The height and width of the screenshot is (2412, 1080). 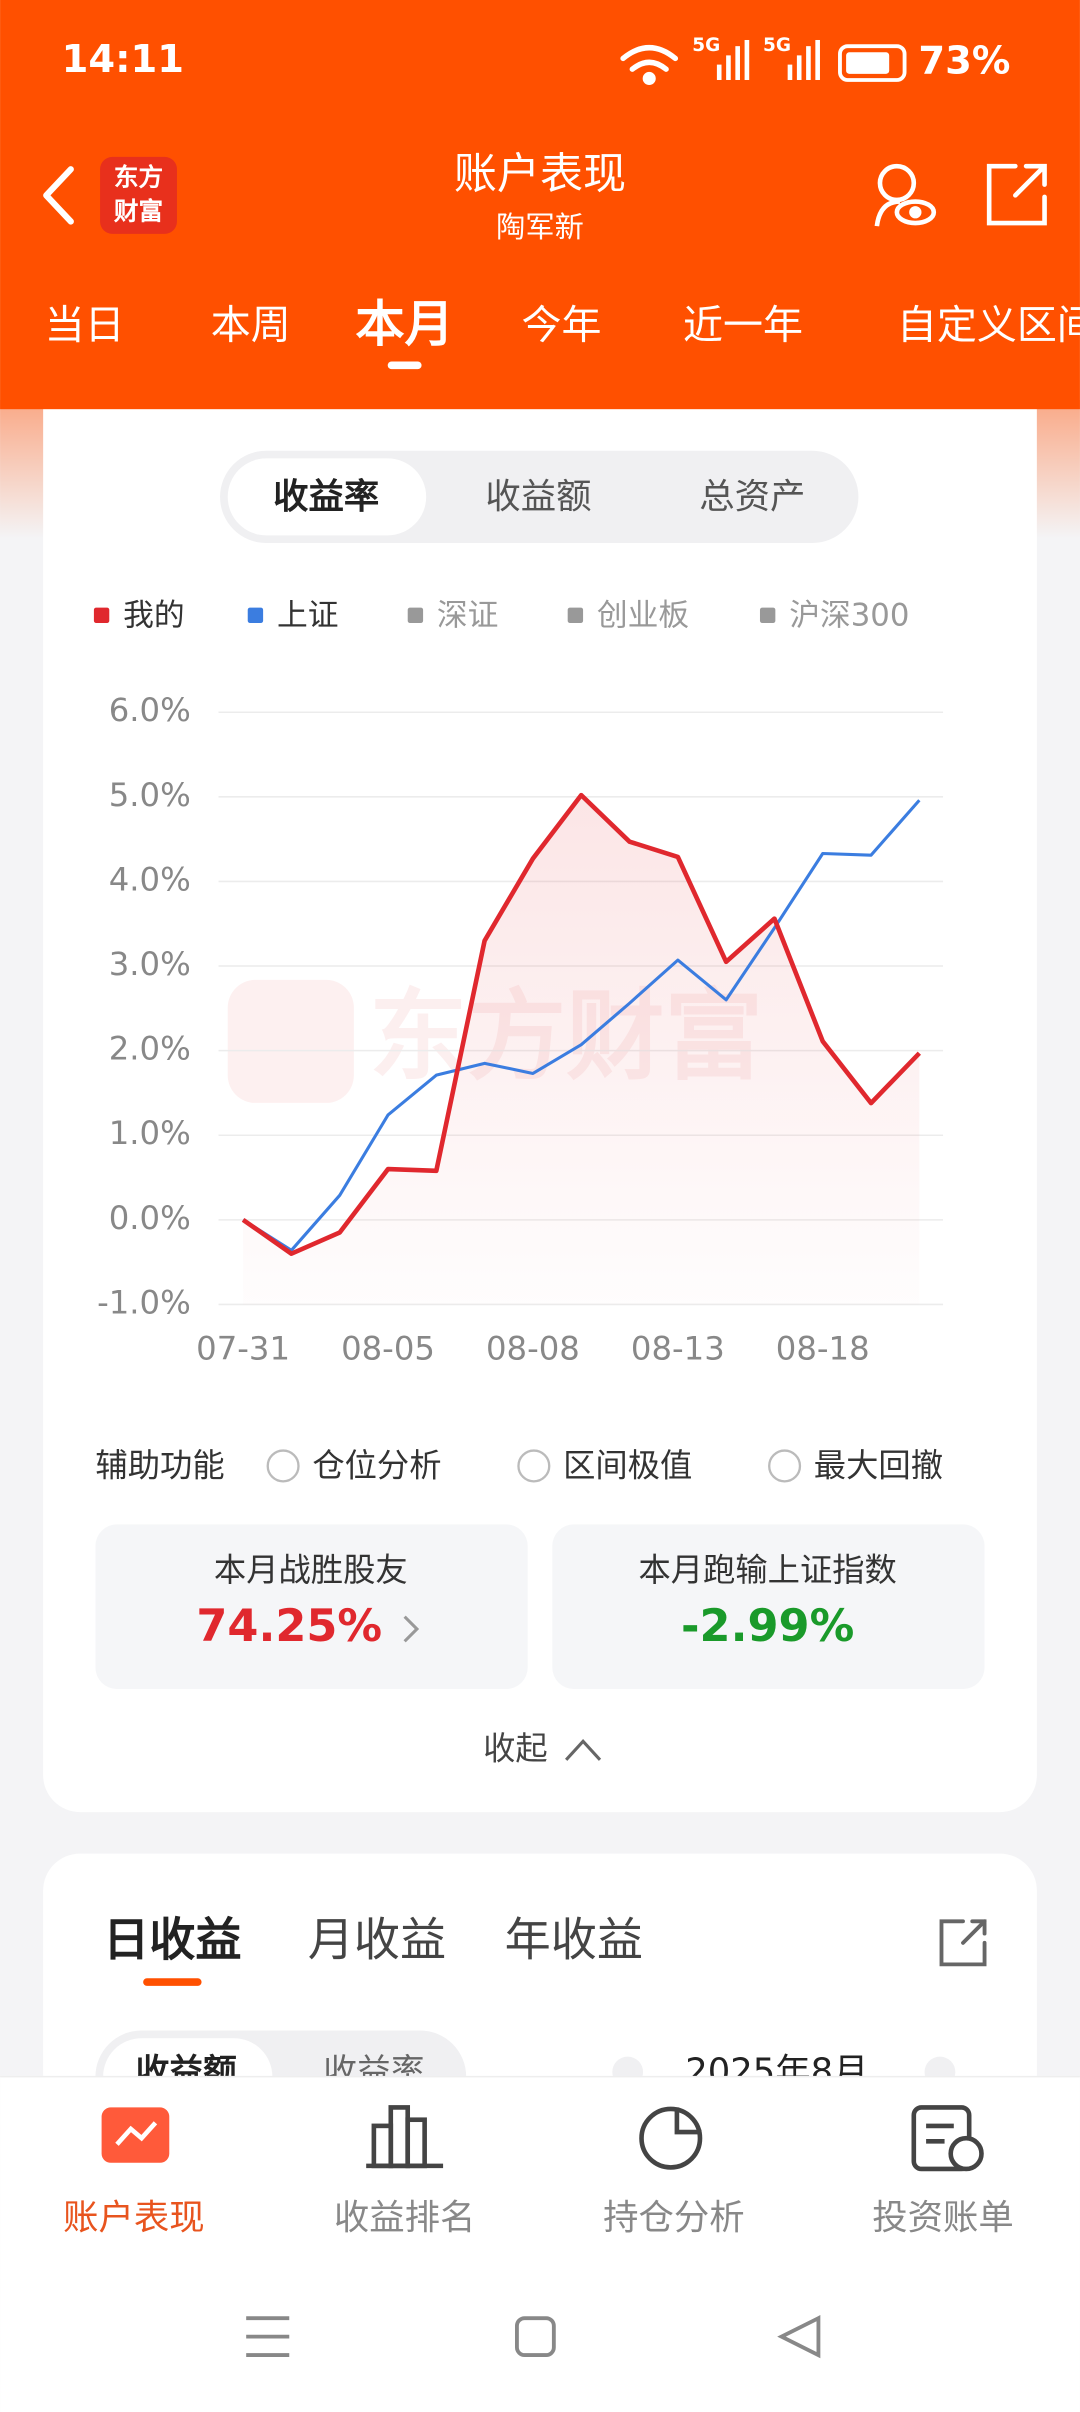 I want to click on earnings-tab: 日收益, so click(x=172, y=1939).